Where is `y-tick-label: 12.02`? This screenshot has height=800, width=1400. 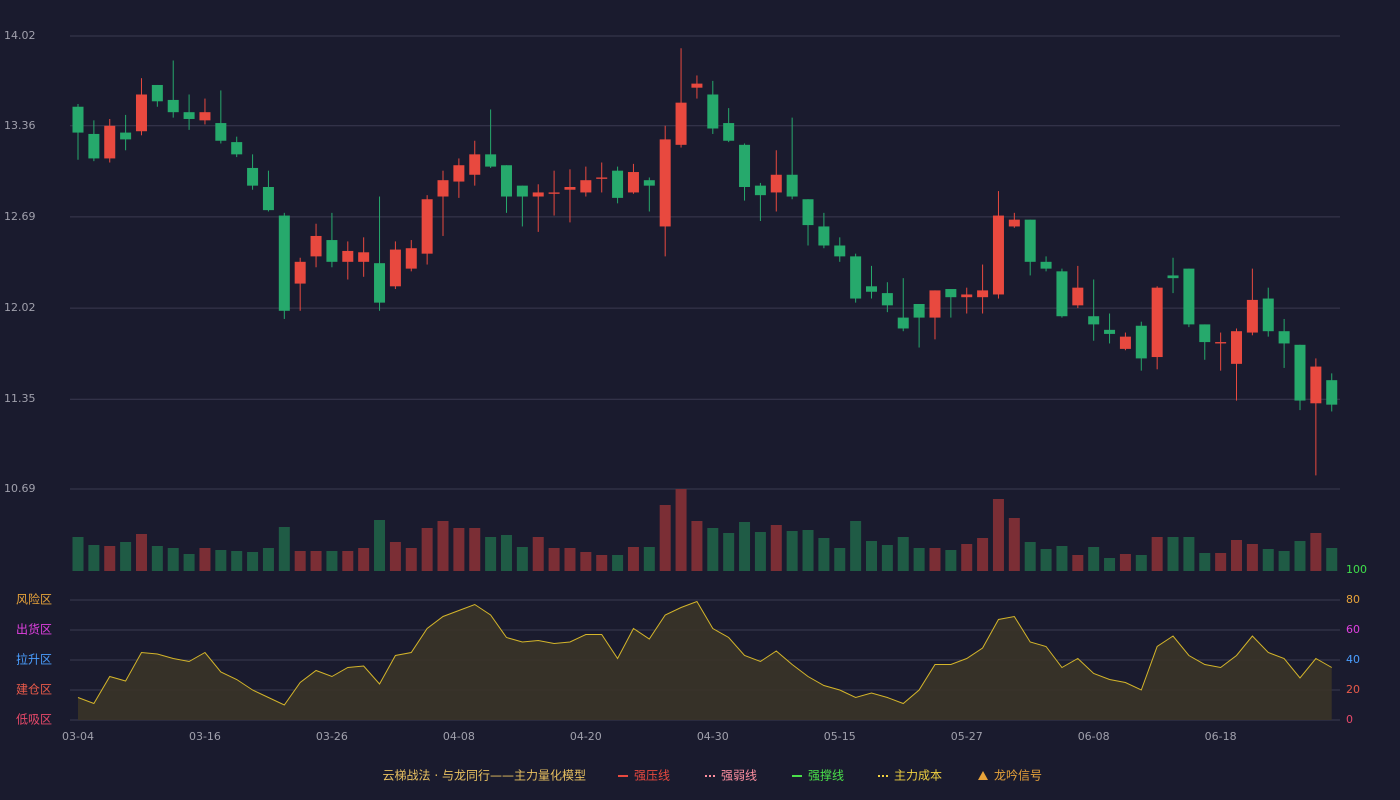
y-tick-label: 12.02 is located at coordinates (20, 307).